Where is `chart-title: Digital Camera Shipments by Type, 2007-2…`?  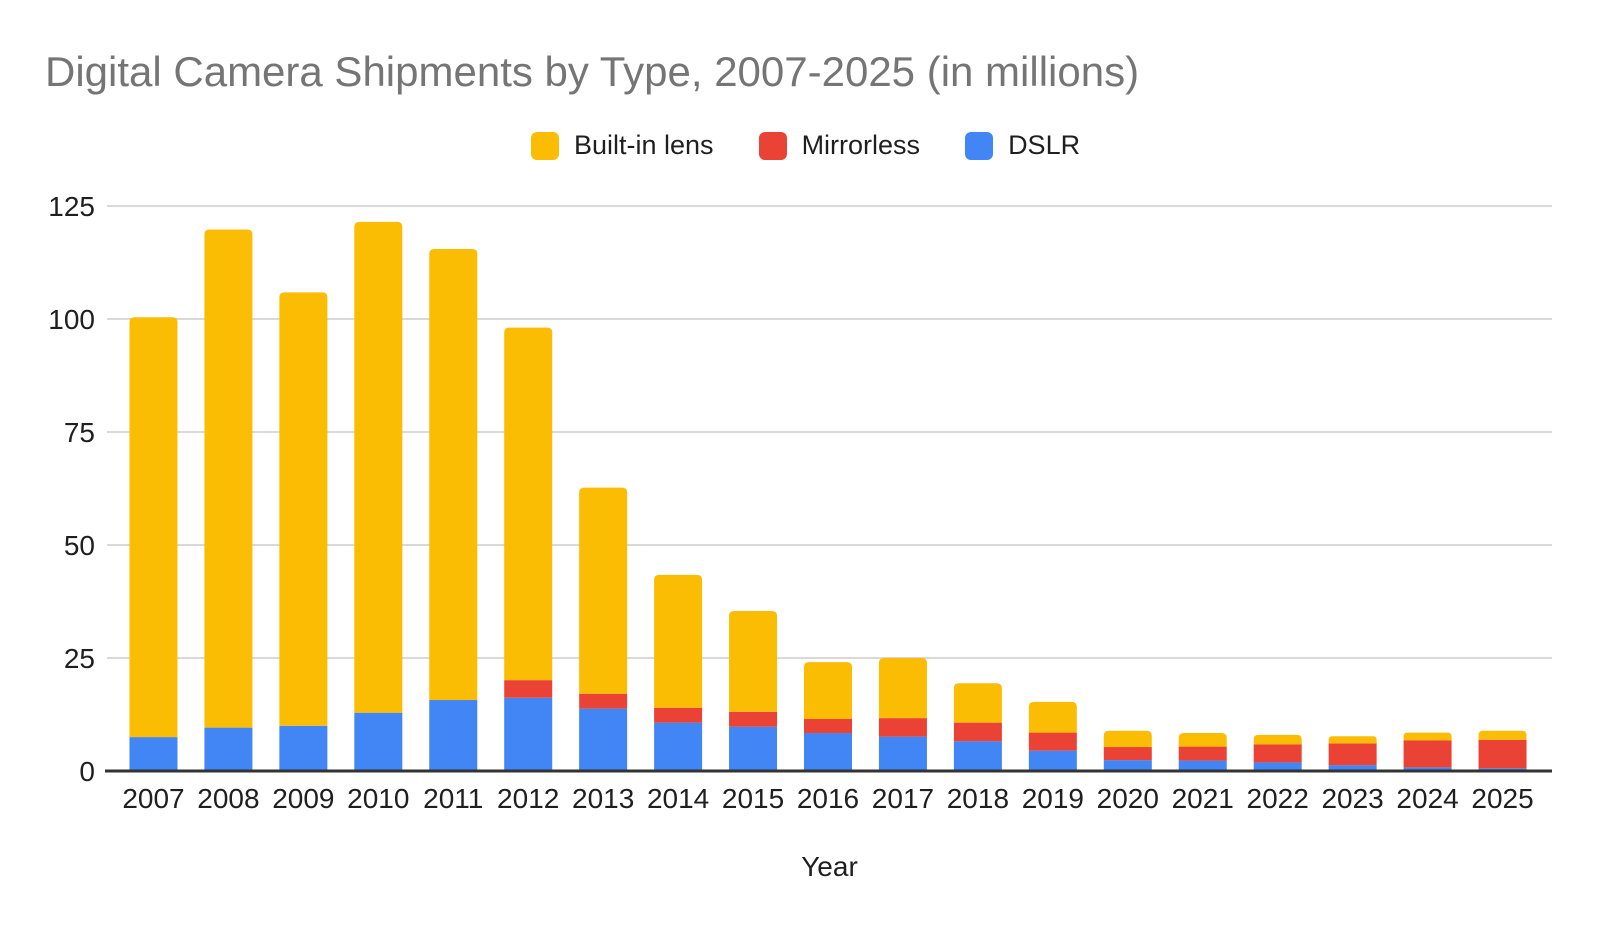 chart-title: Digital Camera Shipments by Type, 2007-2… is located at coordinates (592, 71).